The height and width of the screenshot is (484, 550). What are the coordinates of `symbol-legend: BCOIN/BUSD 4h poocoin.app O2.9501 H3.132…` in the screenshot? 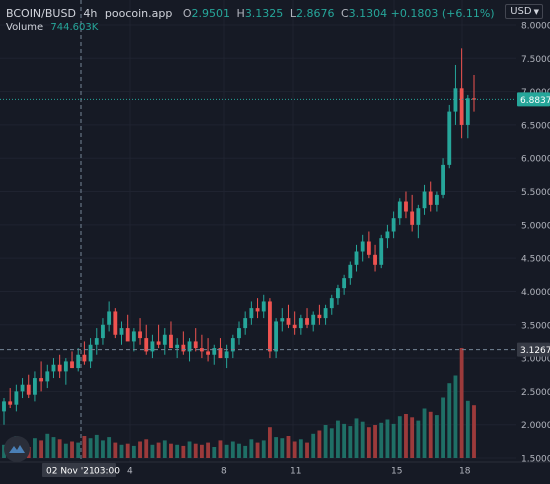 It's located at (250, 14).